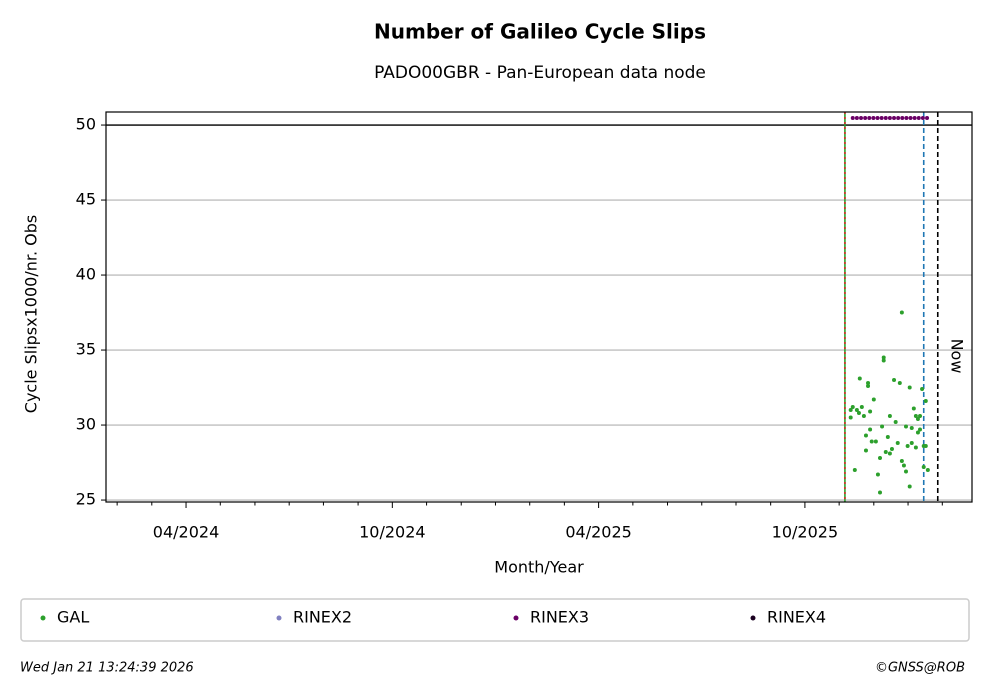  I want to click on chart-title: Number of Galileo Cycle Slips, so click(540, 32).